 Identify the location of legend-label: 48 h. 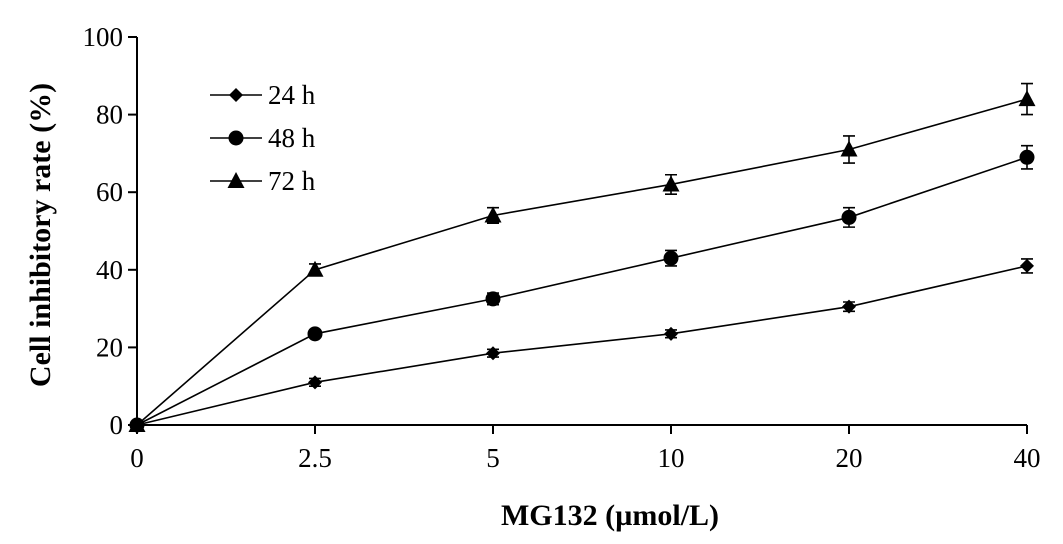
(292, 138).